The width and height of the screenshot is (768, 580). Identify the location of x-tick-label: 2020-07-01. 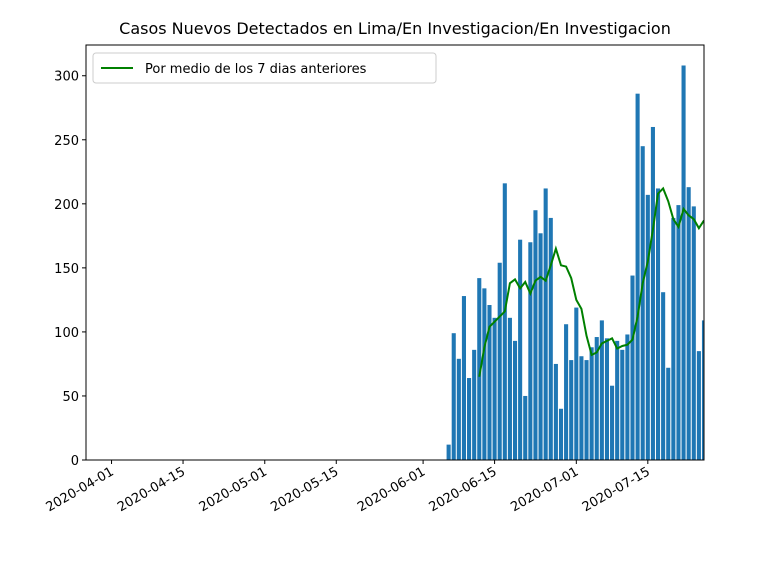
(544, 489).